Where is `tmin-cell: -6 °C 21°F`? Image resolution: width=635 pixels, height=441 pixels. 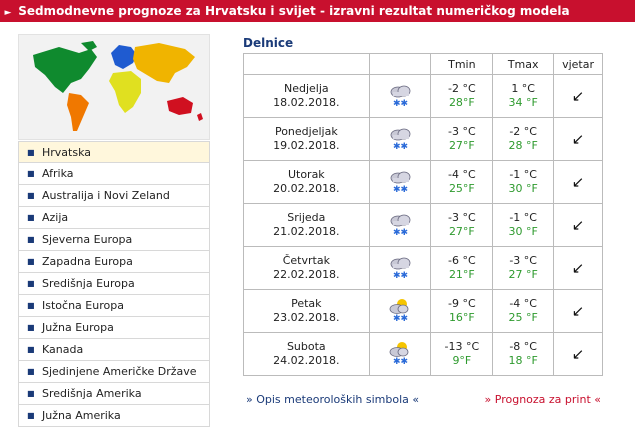 tmin-cell: -6 °C 21°F is located at coordinates (462, 268).